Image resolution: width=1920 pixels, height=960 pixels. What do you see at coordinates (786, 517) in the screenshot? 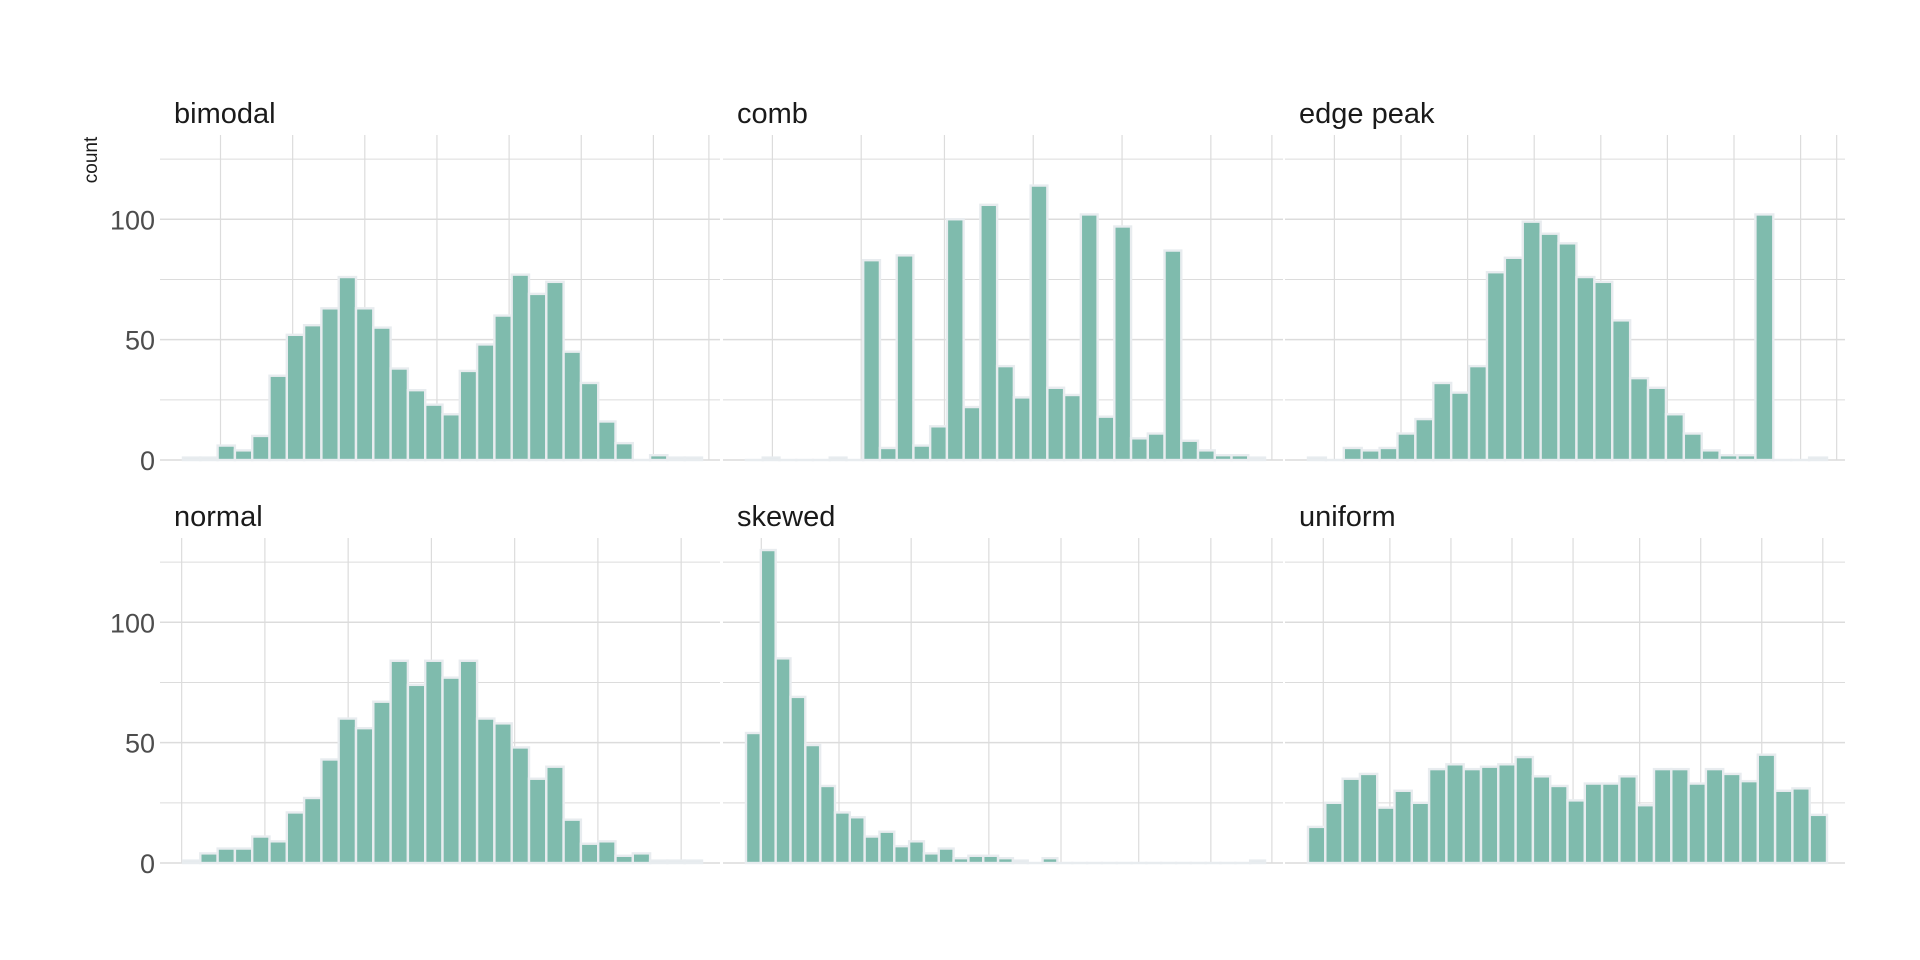
I see `facet-title-skewed: skewed` at bounding box center [786, 517].